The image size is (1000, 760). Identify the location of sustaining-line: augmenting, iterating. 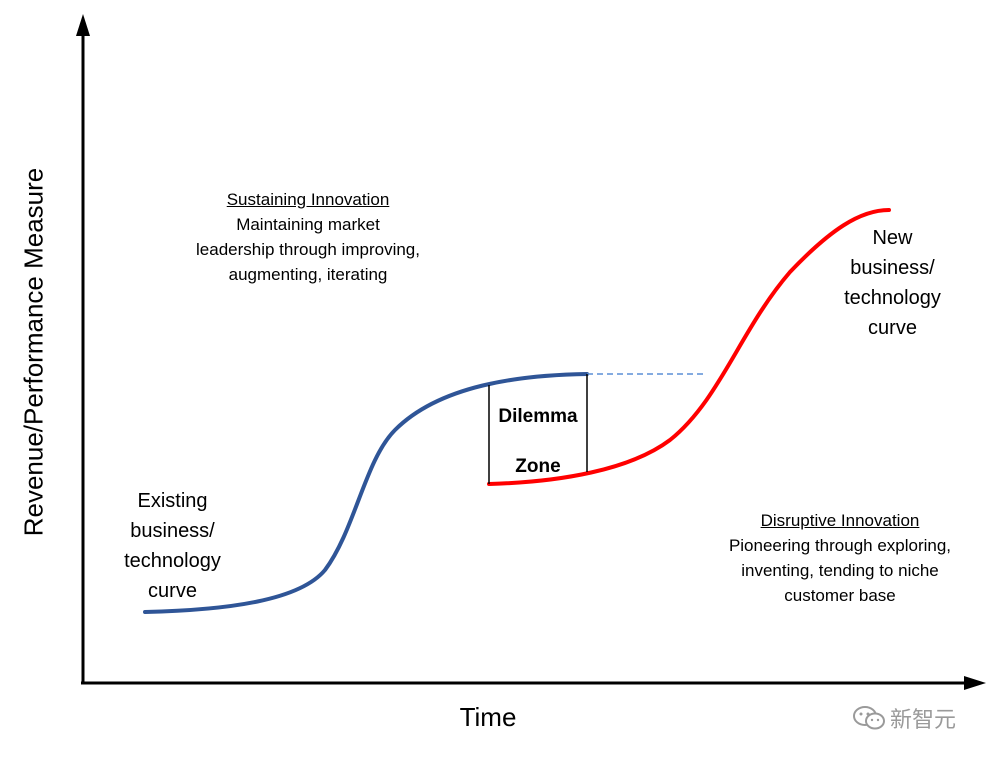
(308, 274).